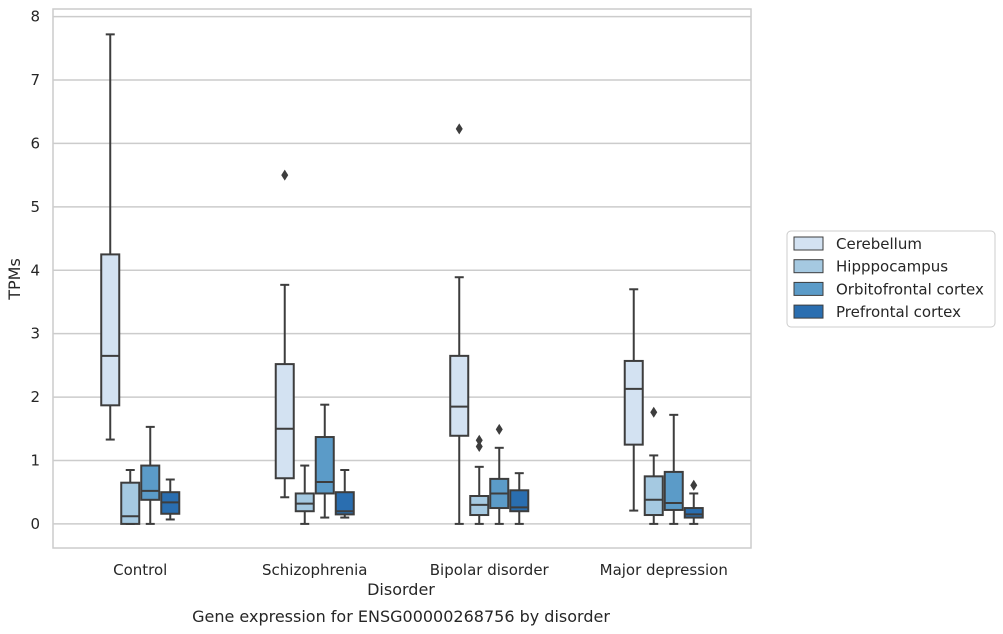 The width and height of the screenshot is (1003, 634). Describe the element at coordinates (432, 497) in the screenshot. I see `series-prefrontal-cortex` at that location.